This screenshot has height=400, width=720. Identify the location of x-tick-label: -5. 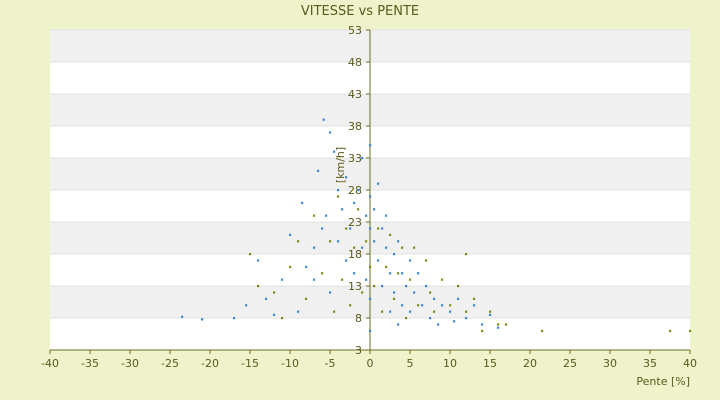
(330, 363).